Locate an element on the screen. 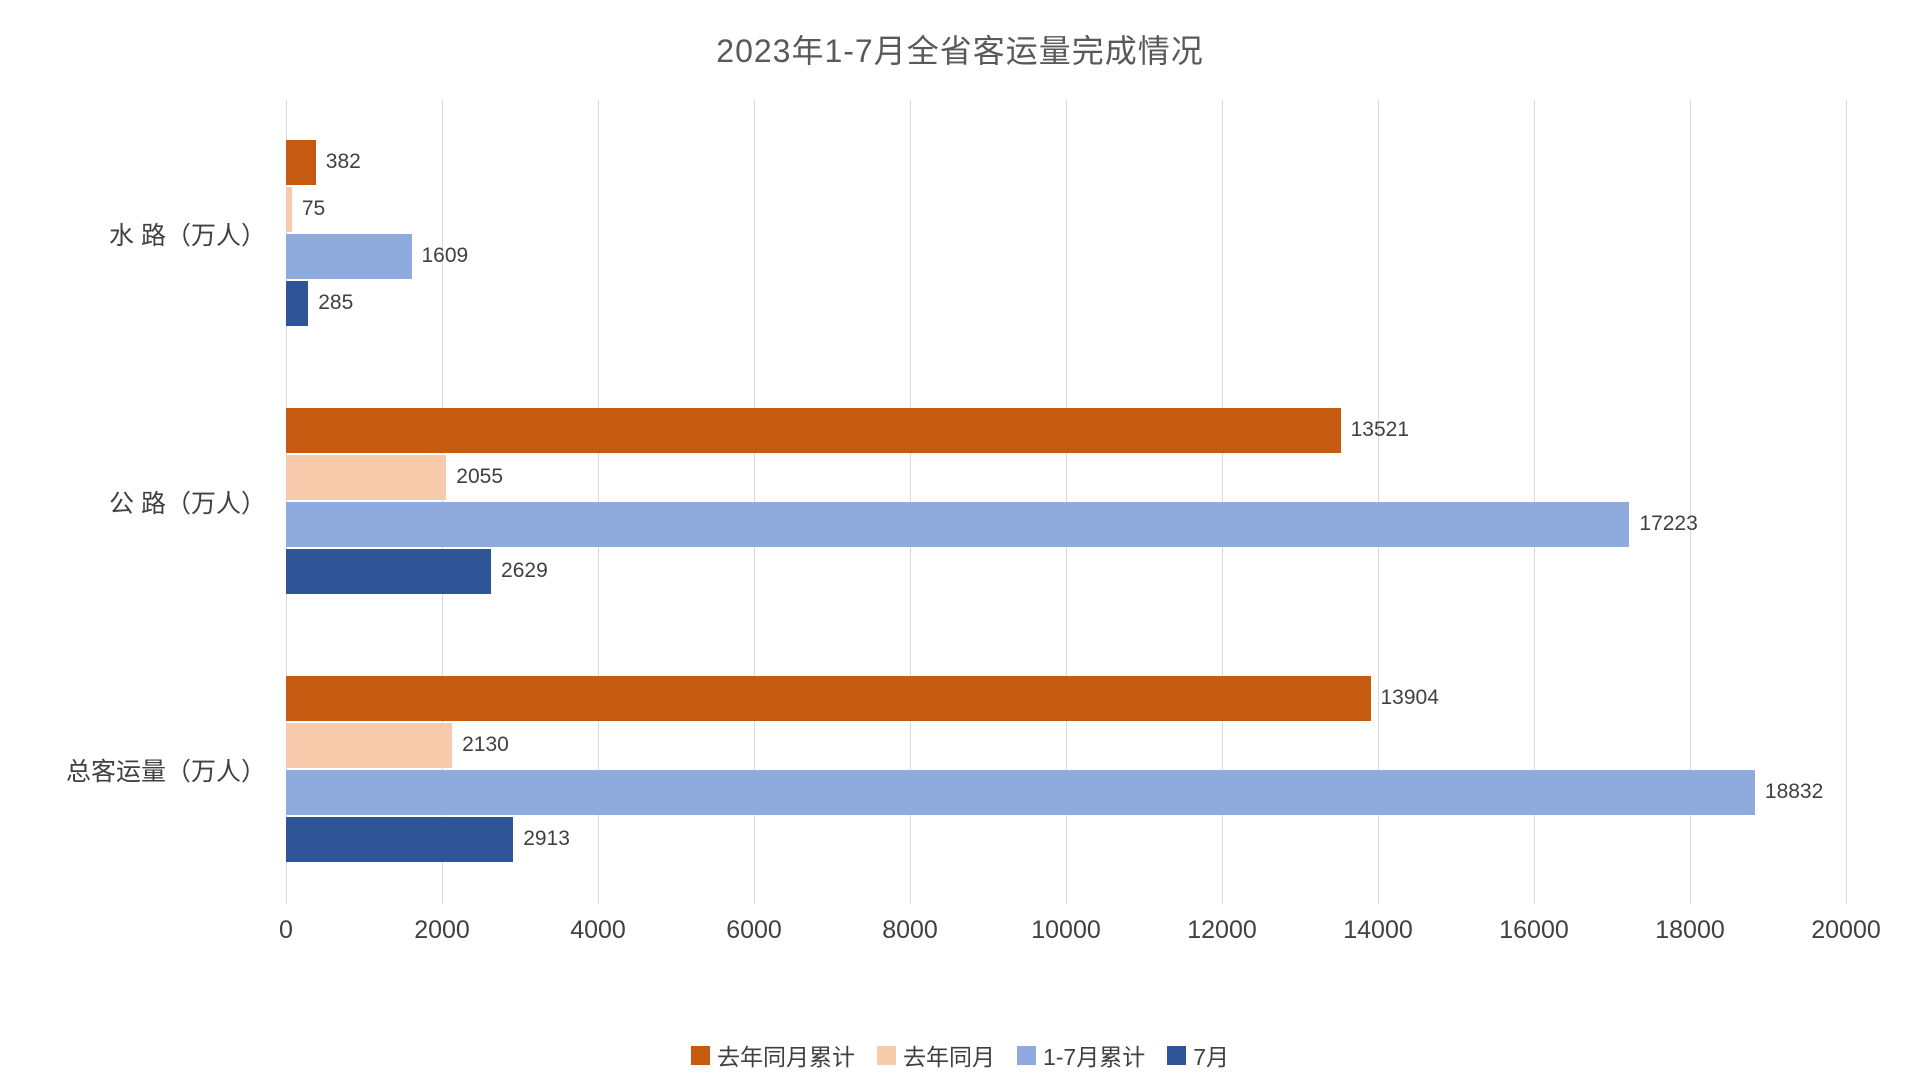 The image size is (1920, 1080). value-label: 1609 is located at coordinates (445, 256).